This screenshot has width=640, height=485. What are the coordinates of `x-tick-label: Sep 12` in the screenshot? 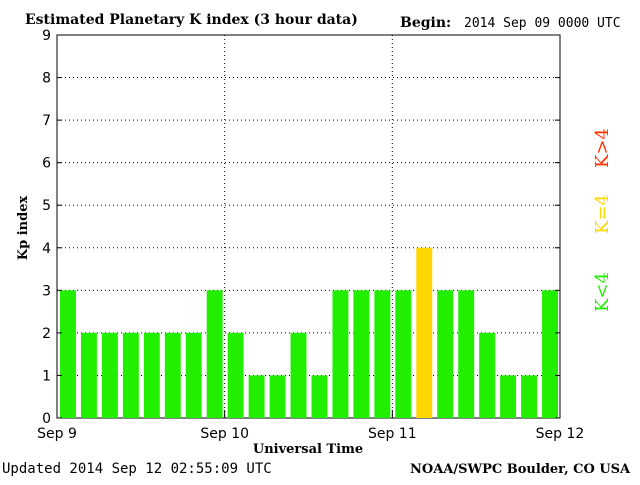 It's located at (560, 434).